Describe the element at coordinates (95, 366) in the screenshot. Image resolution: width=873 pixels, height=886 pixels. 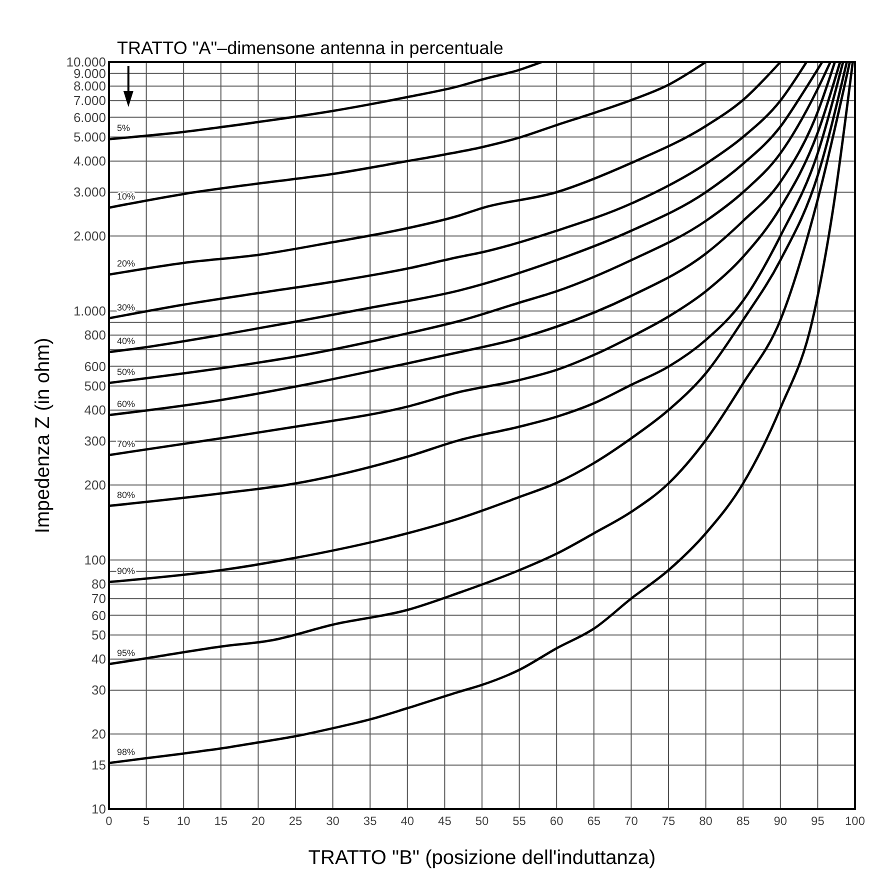
I see `y-tick-label: 600` at that location.